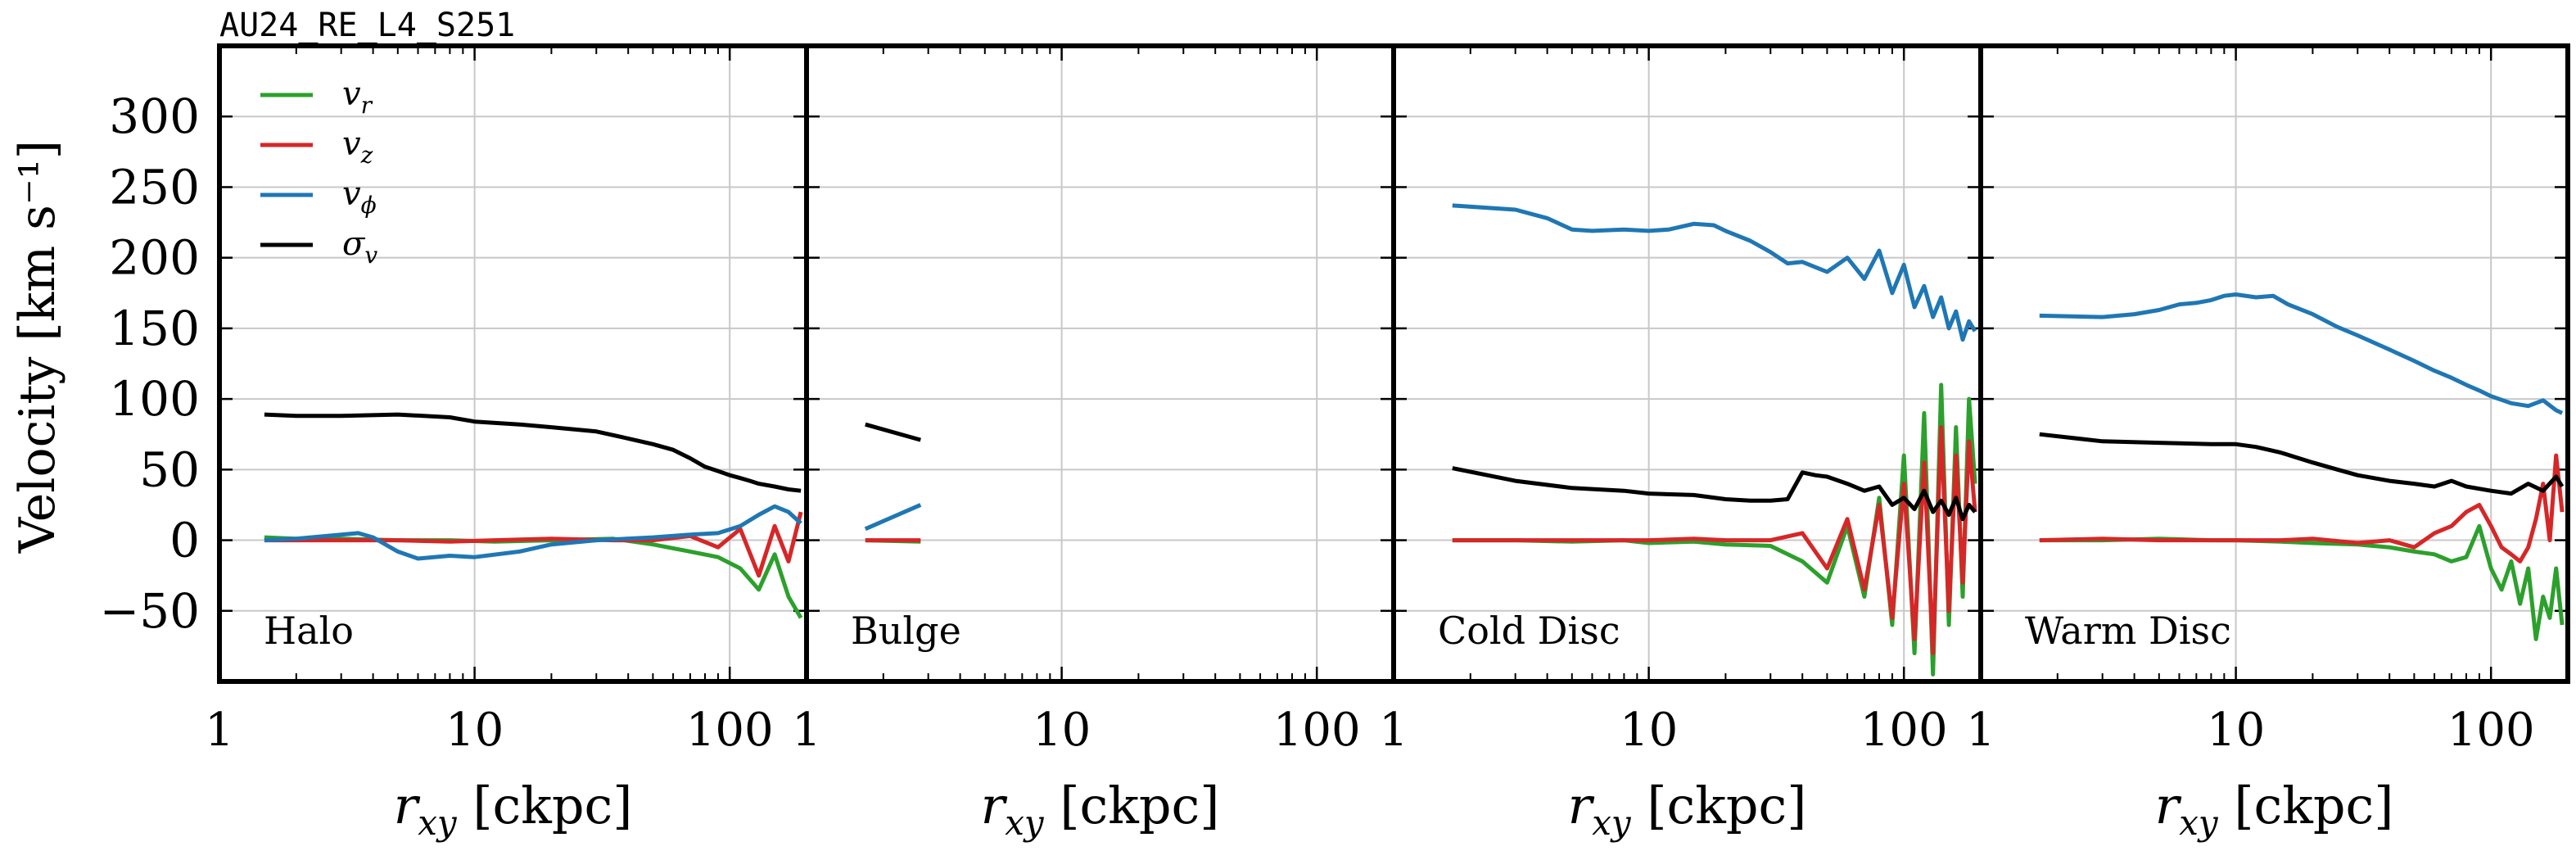 This screenshot has height=851, width=2576. Describe the element at coordinates (359, 247) in the screenshot. I see `legend-label-sigma: σv` at that location.